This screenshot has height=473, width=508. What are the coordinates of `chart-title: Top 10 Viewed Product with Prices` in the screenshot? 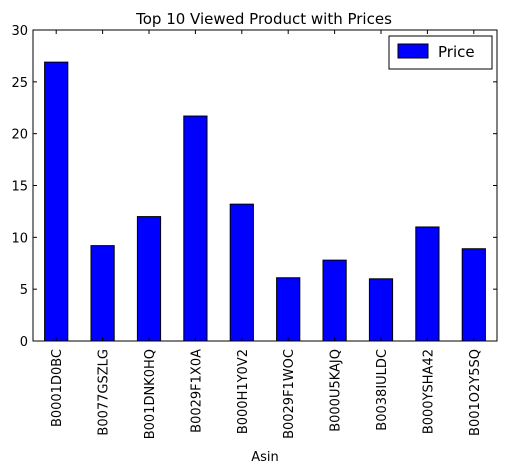 It's located at (263, 19).